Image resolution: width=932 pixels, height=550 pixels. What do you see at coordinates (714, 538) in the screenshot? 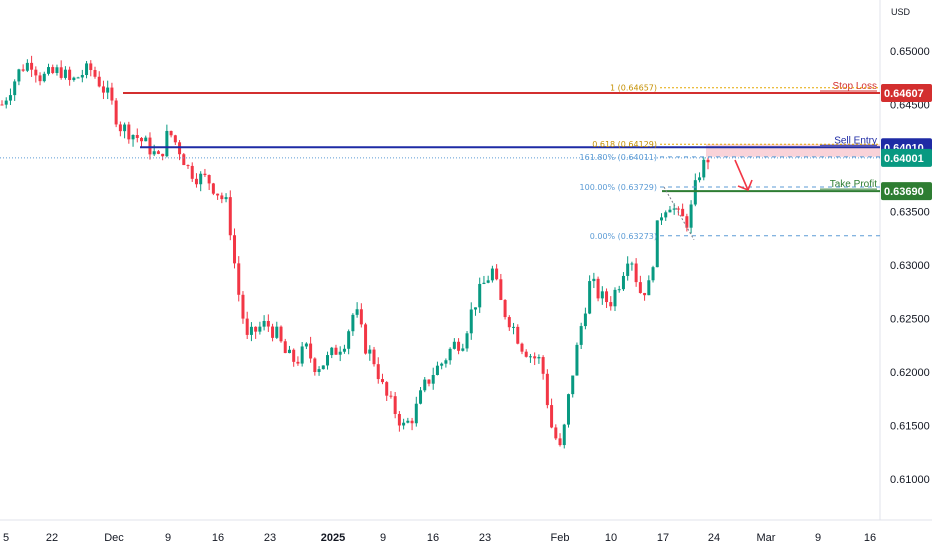
I see `x-tick-label: 24` at bounding box center [714, 538].